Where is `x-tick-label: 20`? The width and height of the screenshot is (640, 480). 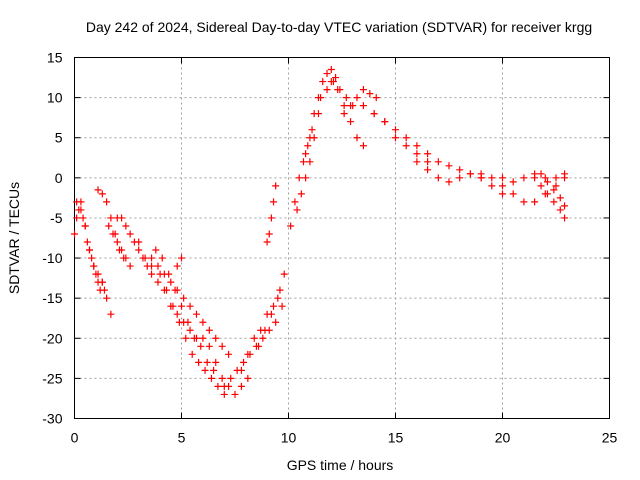 x-tick-label: 20 is located at coordinates (503, 438).